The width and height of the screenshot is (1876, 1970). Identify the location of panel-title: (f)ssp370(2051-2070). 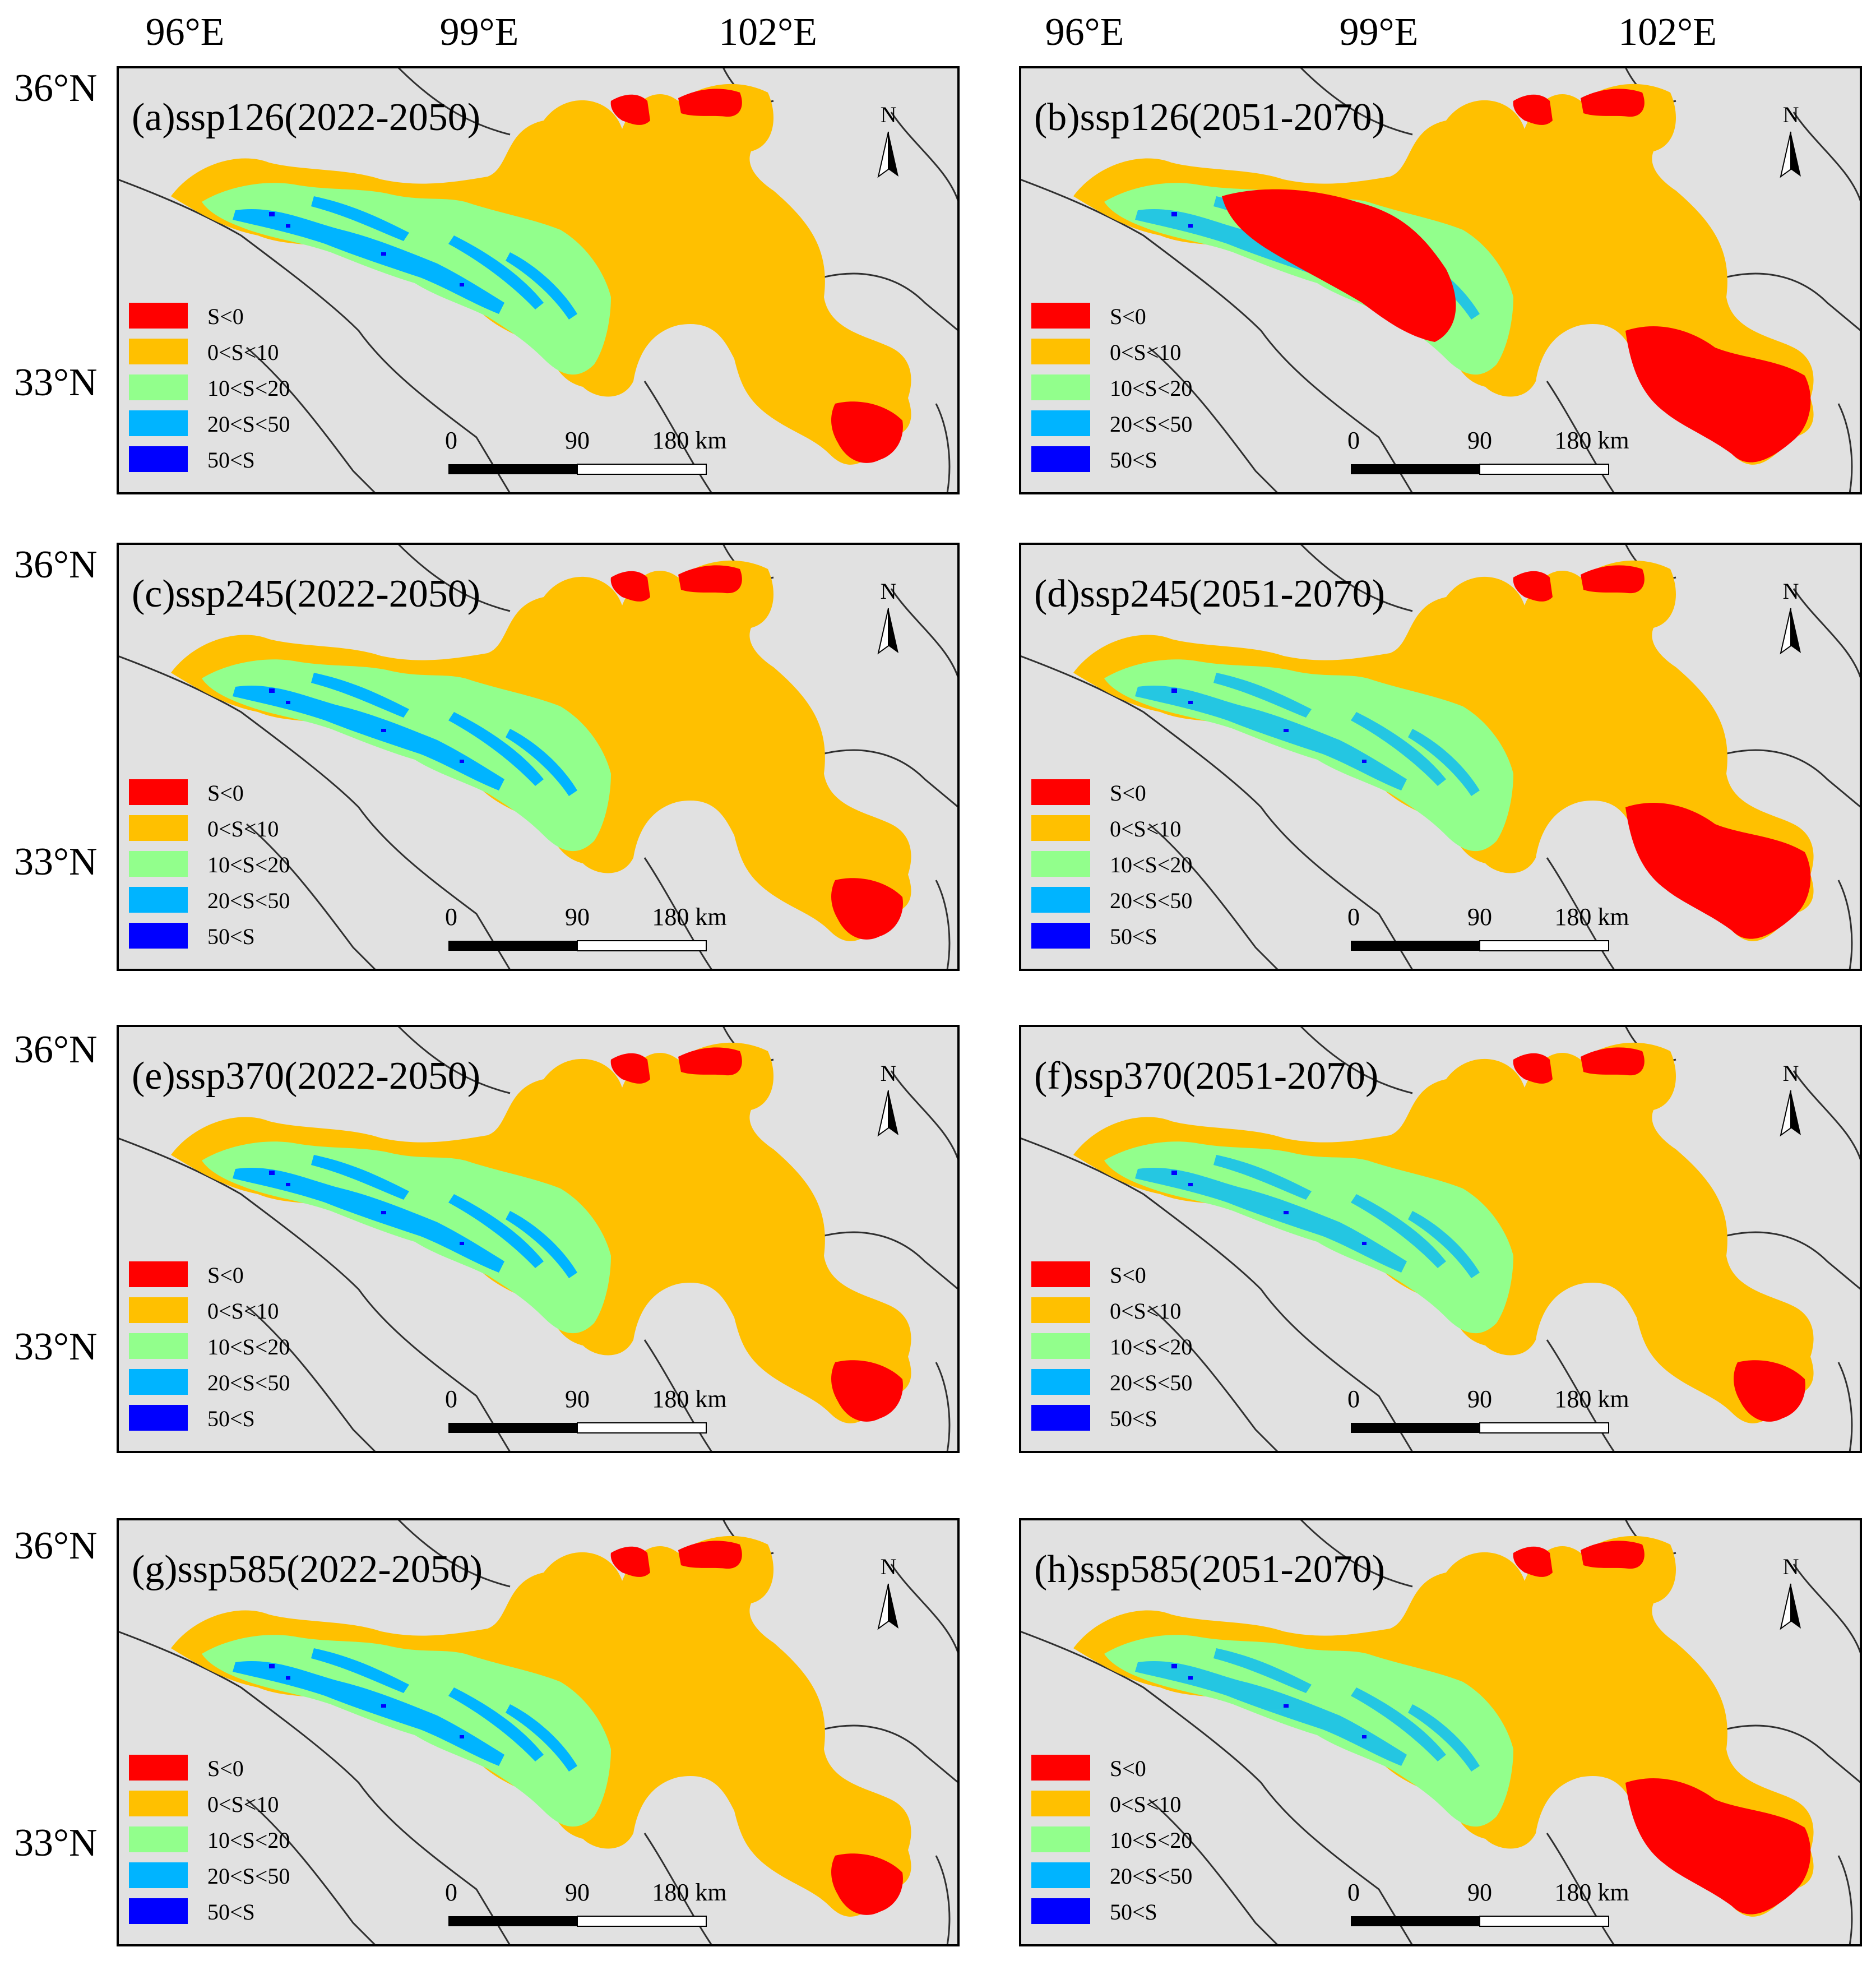
(1206, 1076).